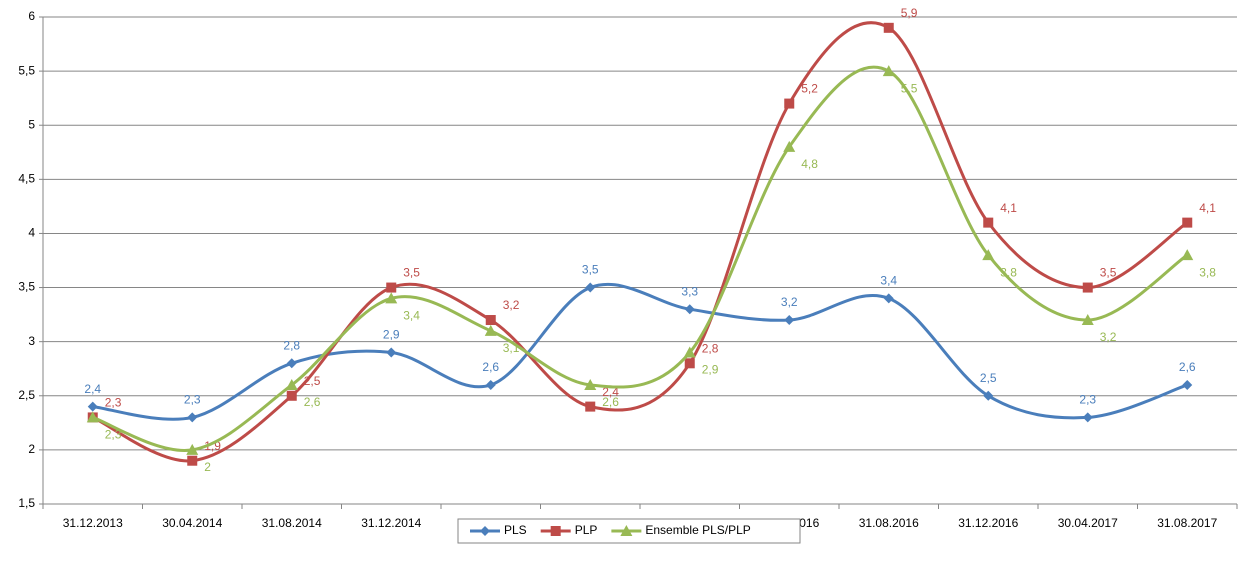 This screenshot has width=1239, height=569. I want to click on data-label: 2,4, so click(92, 389).